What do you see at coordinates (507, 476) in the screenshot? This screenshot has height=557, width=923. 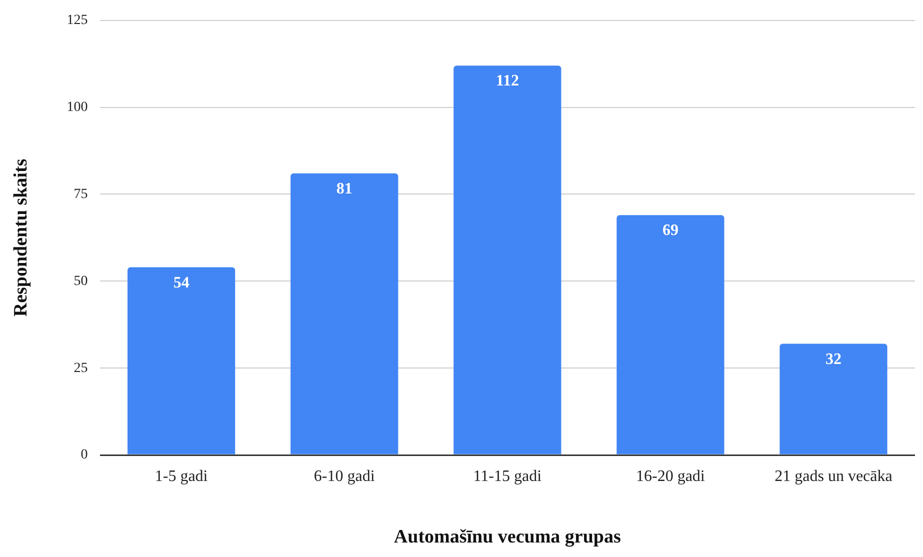 I see `x-tick-label: 11-15 gadi` at bounding box center [507, 476].